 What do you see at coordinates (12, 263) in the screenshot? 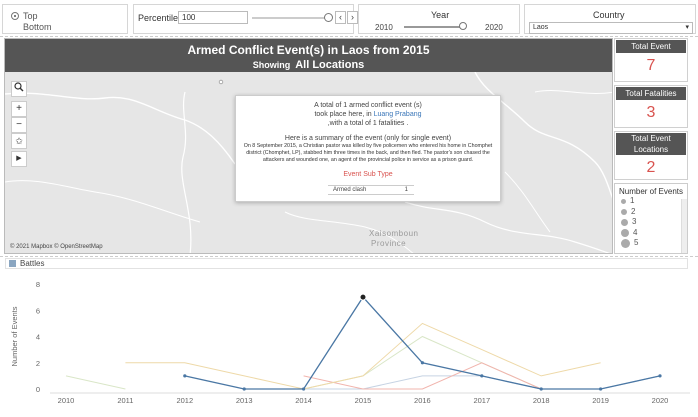
I see `color-swatch` at bounding box center [12, 263].